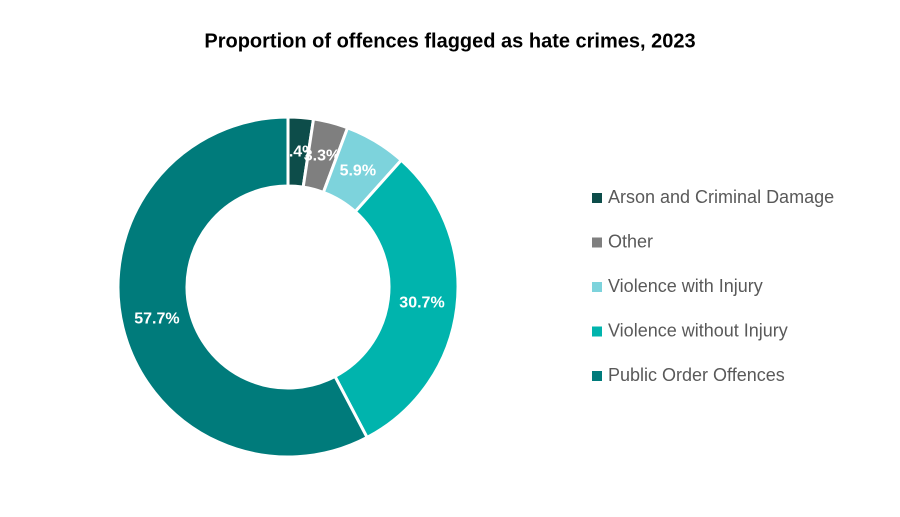  I want to click on legend-label: Violence with Injury, so click(685, 286).